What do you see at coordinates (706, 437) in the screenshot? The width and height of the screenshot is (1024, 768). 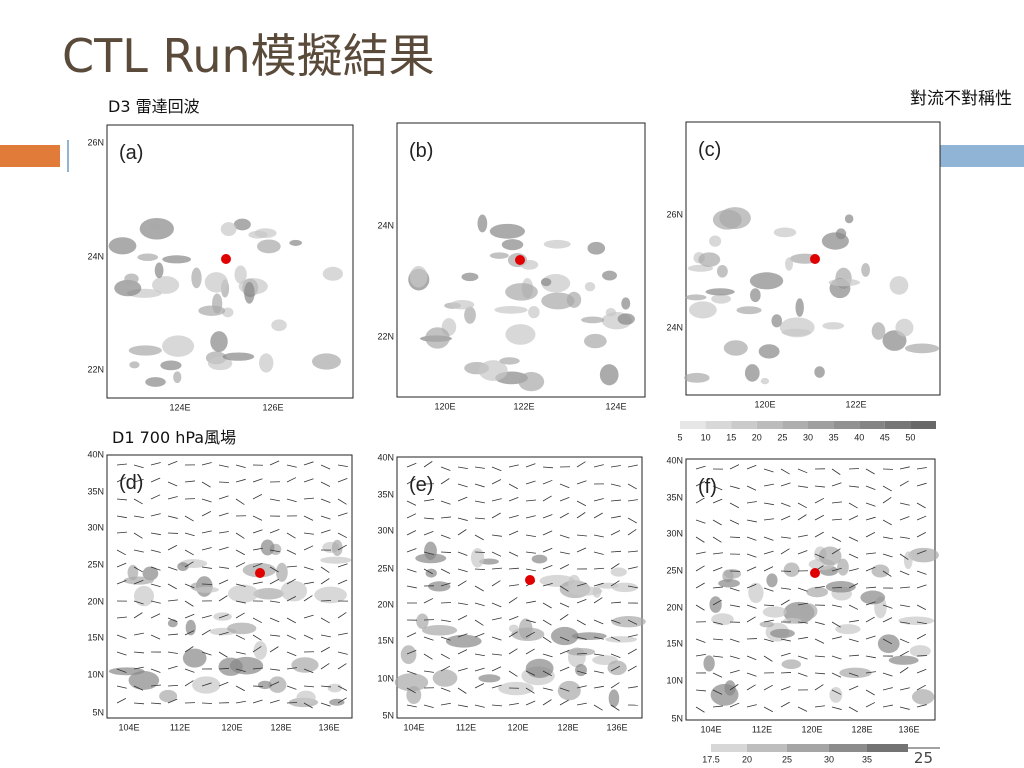 I see `colorbar-label: 10` at bounding box center [706, 437].